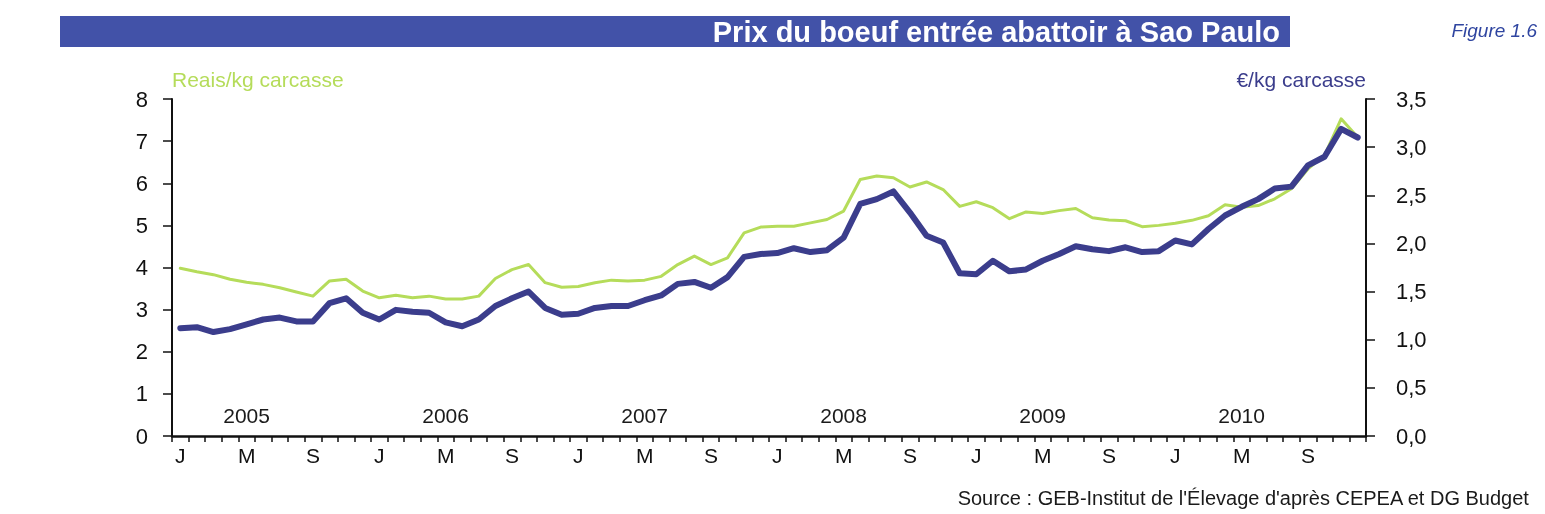  I want to click on caption: Figure 1.6, so click(1494, 30).